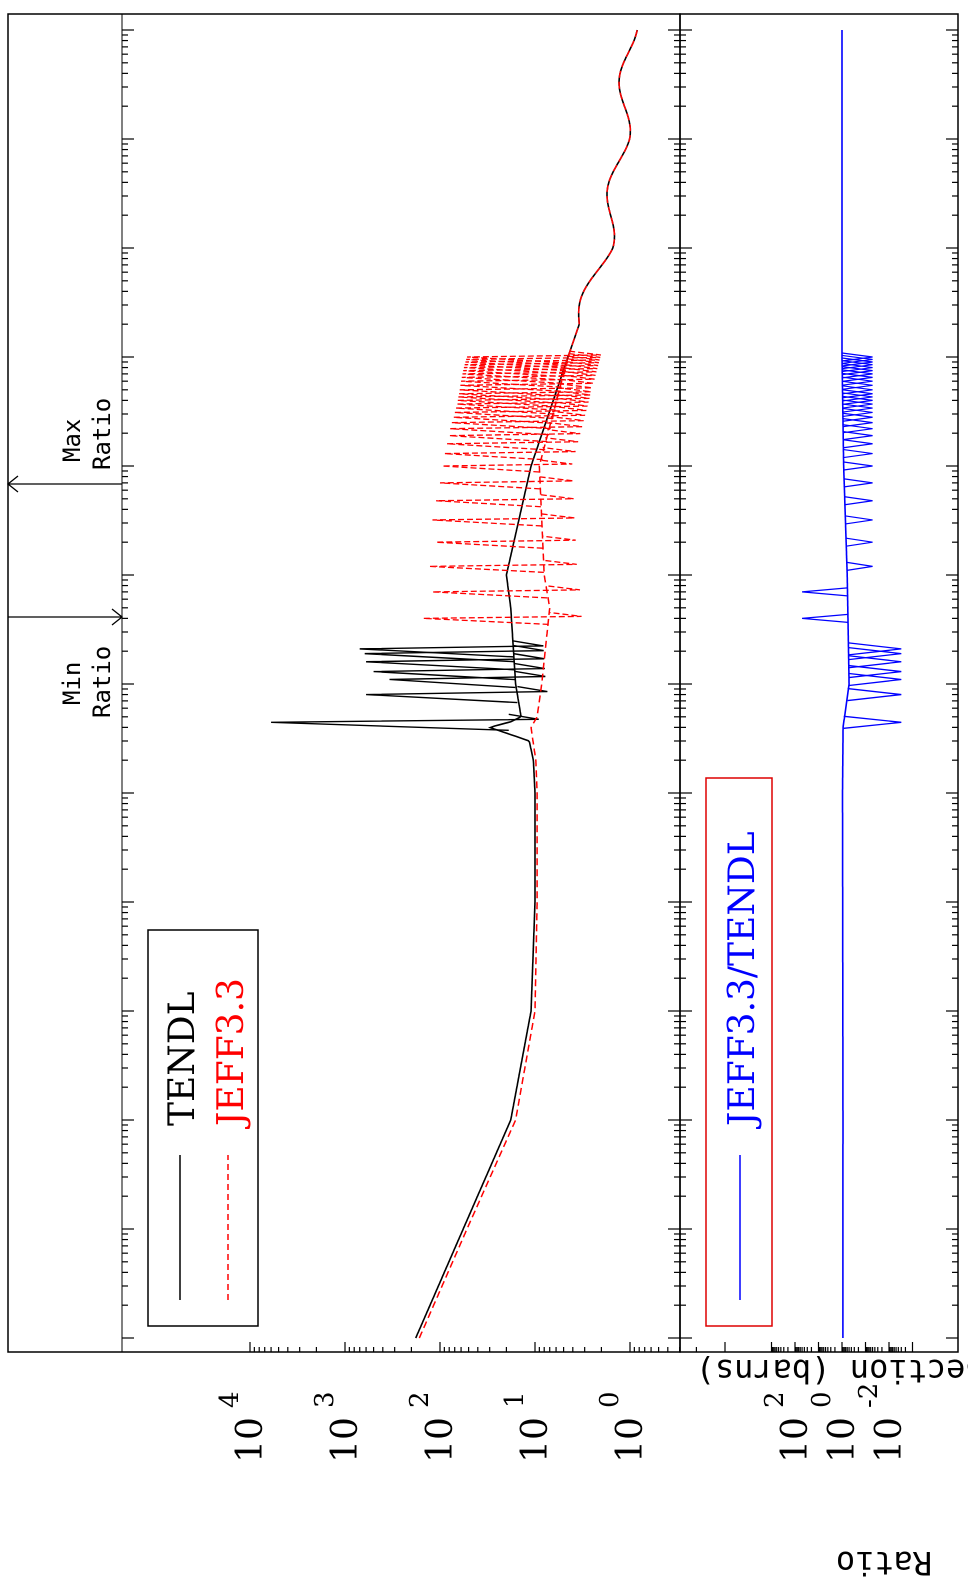 The image size is (968, 1589). I want to click on top-tick-label-exp: 1, so click(515, 1399).